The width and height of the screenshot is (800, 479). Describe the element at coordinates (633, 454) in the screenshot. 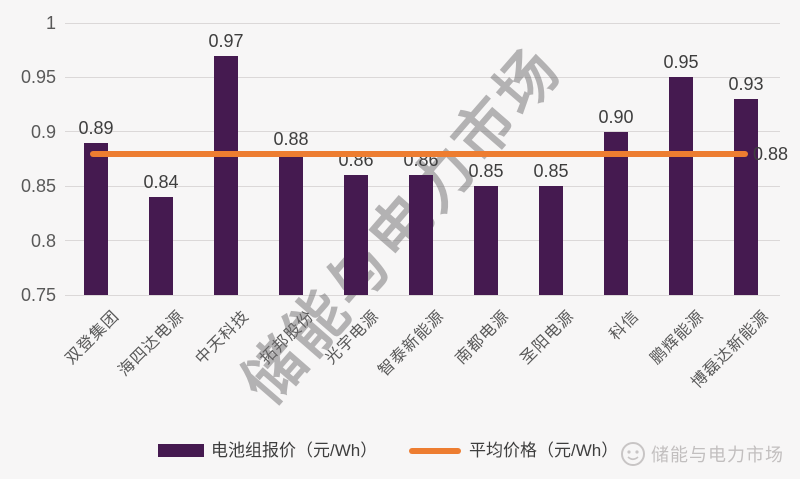

I see `brand-logo-icon` at that location.